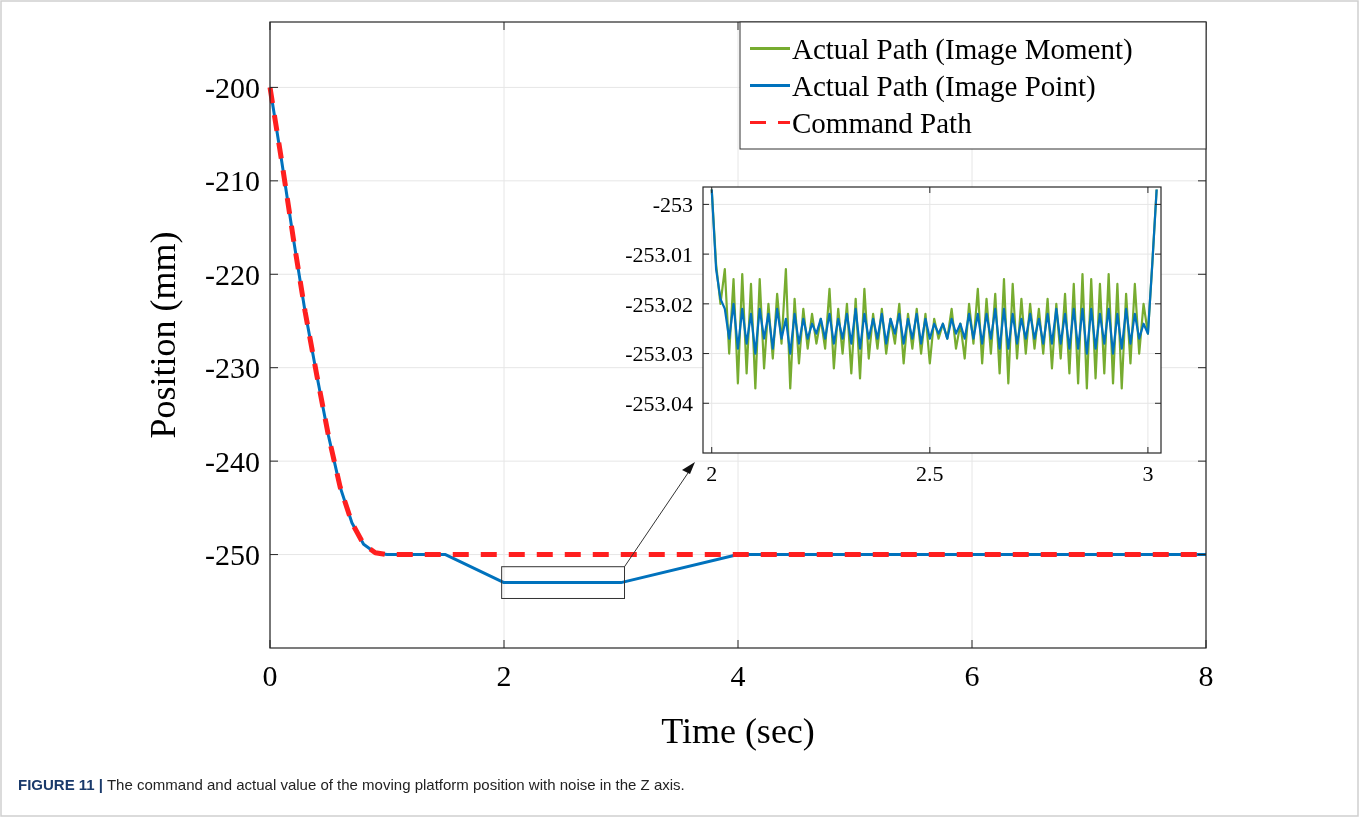 This screenshot has height=827, width=1359. I want to click on legend-label: Actual Path (Image Point), so click(944, 86).